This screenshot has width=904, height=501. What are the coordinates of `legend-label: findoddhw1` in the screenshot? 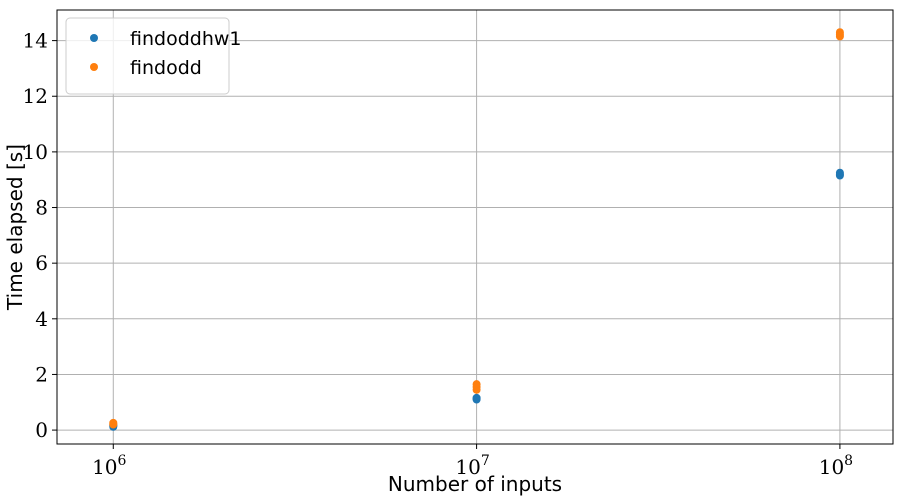 It's located at (186, 39).